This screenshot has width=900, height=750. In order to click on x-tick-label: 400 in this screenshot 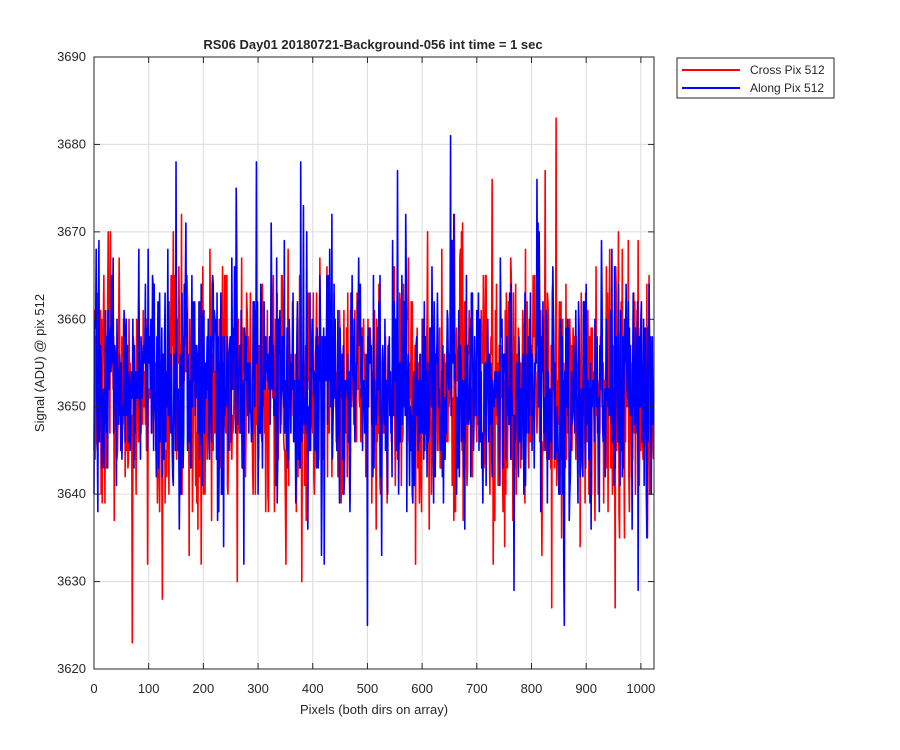, I will do `click(313, 688)`.